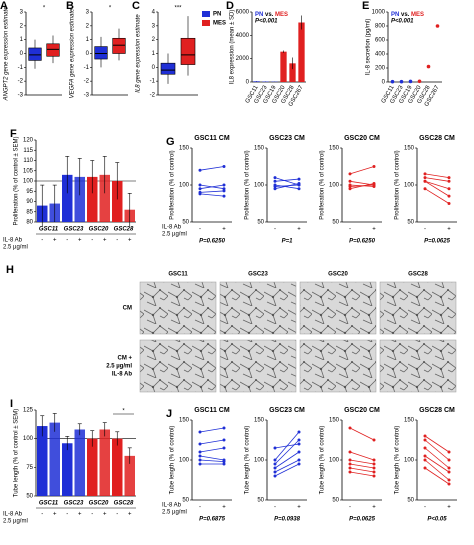 The width and height of the screenshot is (474, 545). What do you see at coordinates (7, 54) in the screenshot?
I see `y-axis-label: ANGPT2 gene expression estimate` at bounding box center [7, 54].